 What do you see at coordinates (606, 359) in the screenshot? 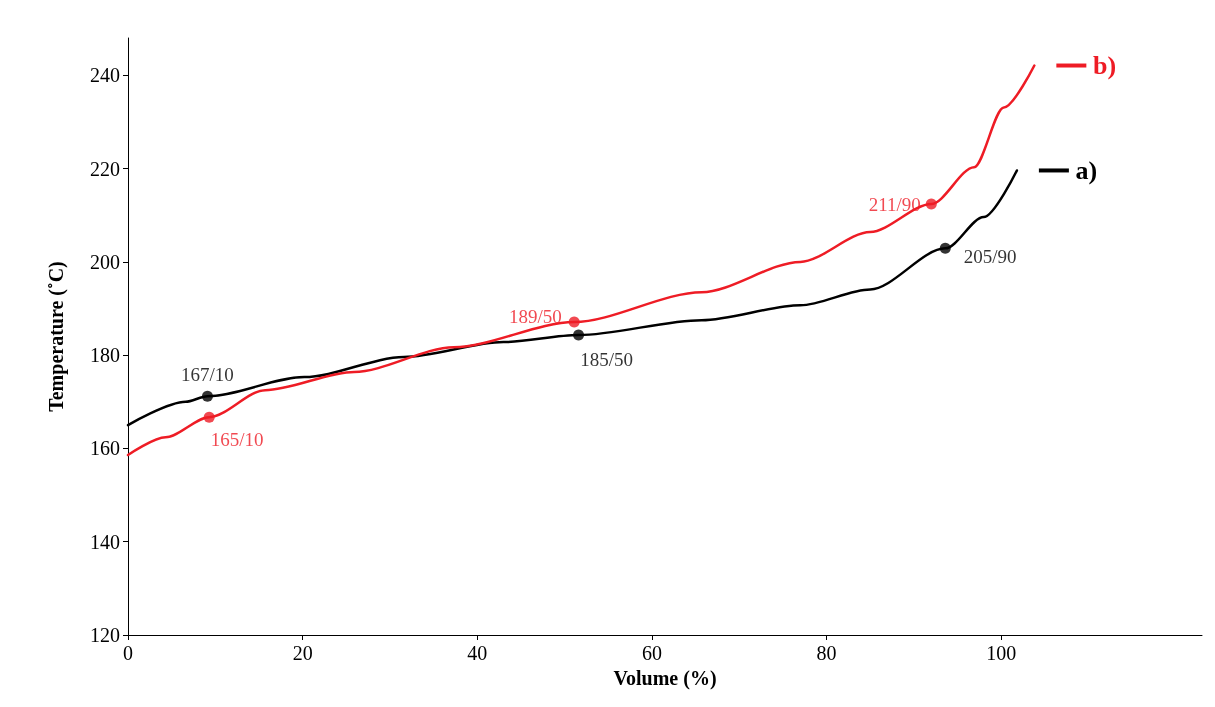
I see `data-label: 185/50` at bounding box center [606, 359].